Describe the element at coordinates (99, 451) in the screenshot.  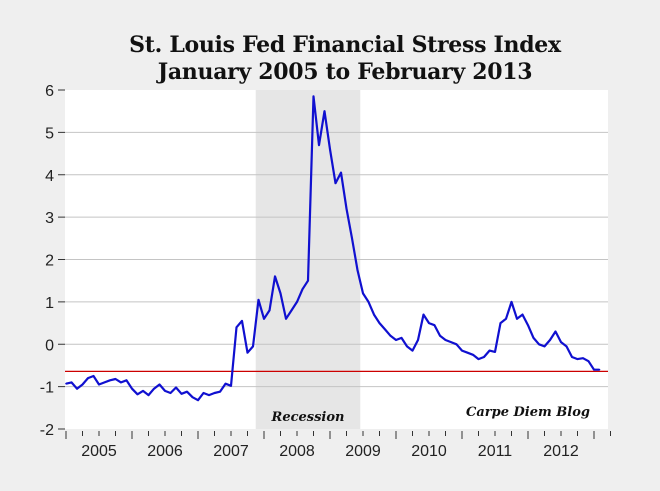
I see `x-tick-label: 2005` at that location.